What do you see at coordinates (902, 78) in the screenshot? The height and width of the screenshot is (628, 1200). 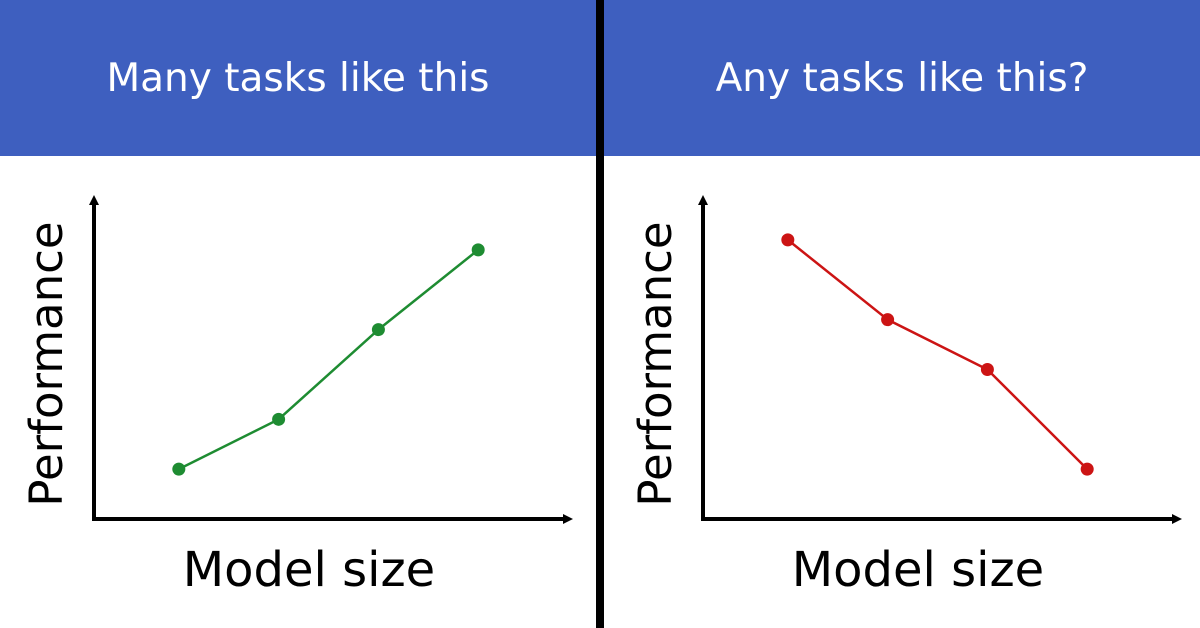 I see `right-panel-title: Any tasks like this?` at bounding box center [902, 78].